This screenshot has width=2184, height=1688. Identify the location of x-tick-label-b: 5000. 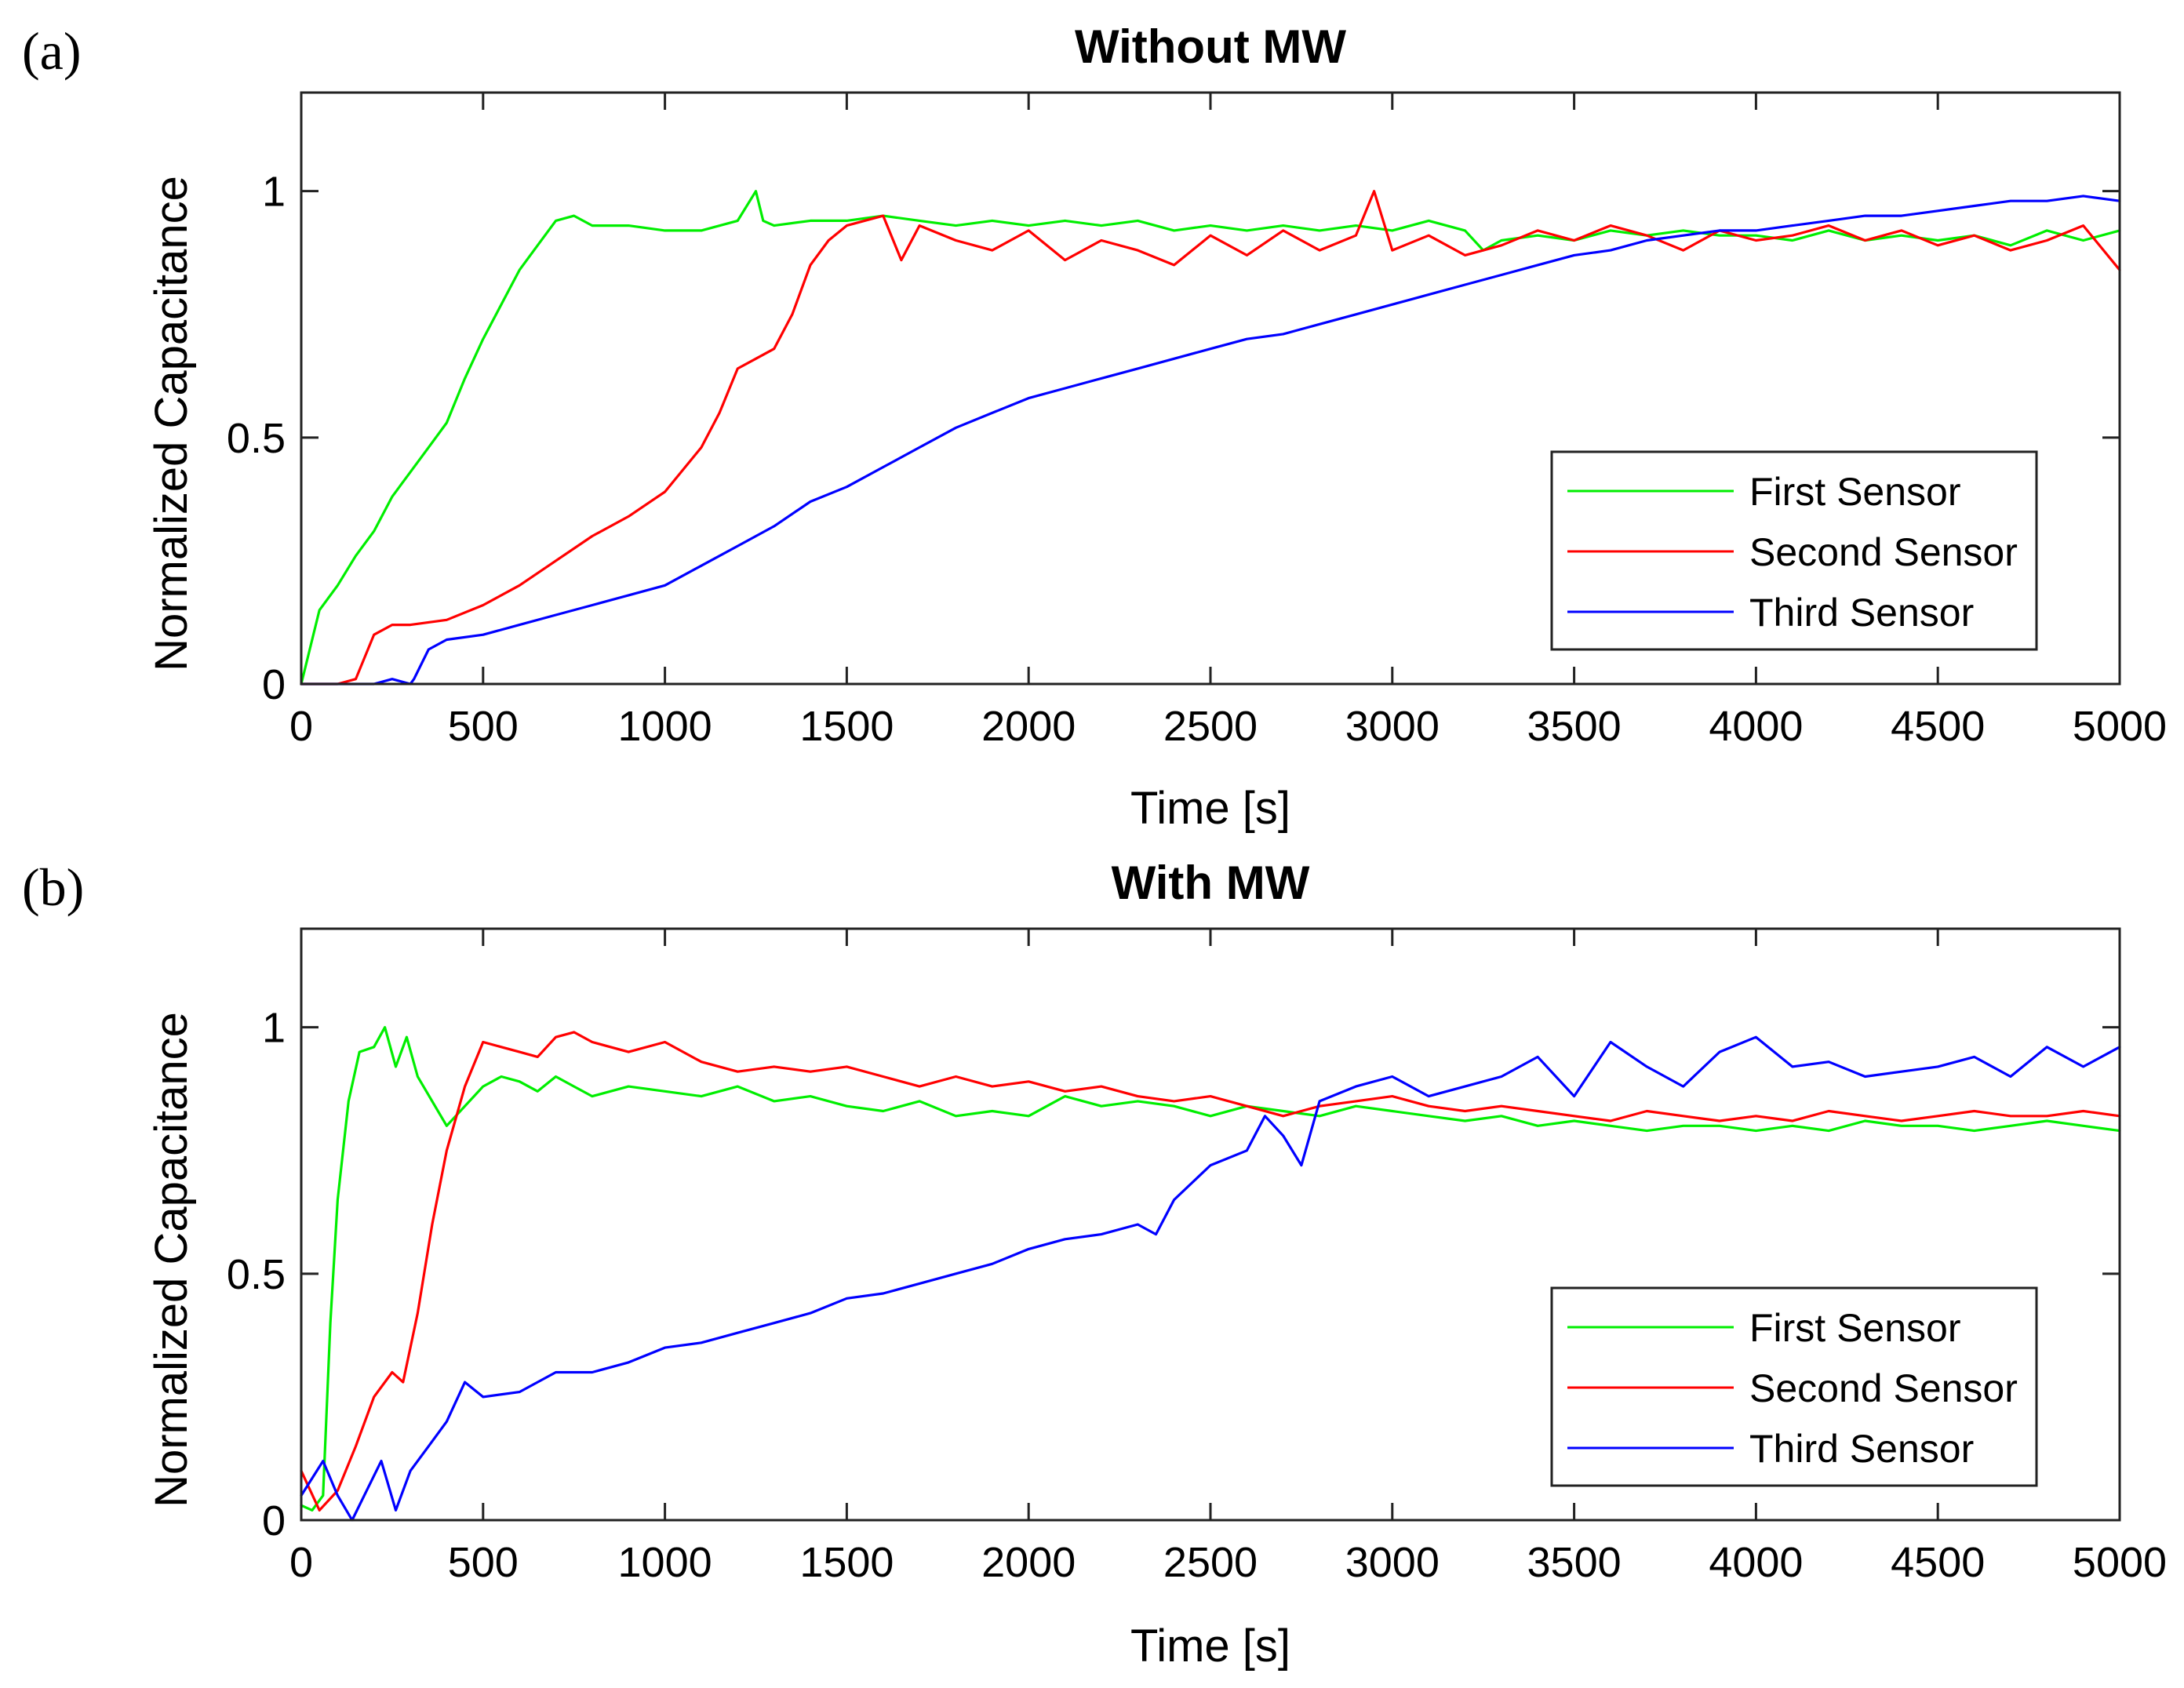
(2120, 1562).